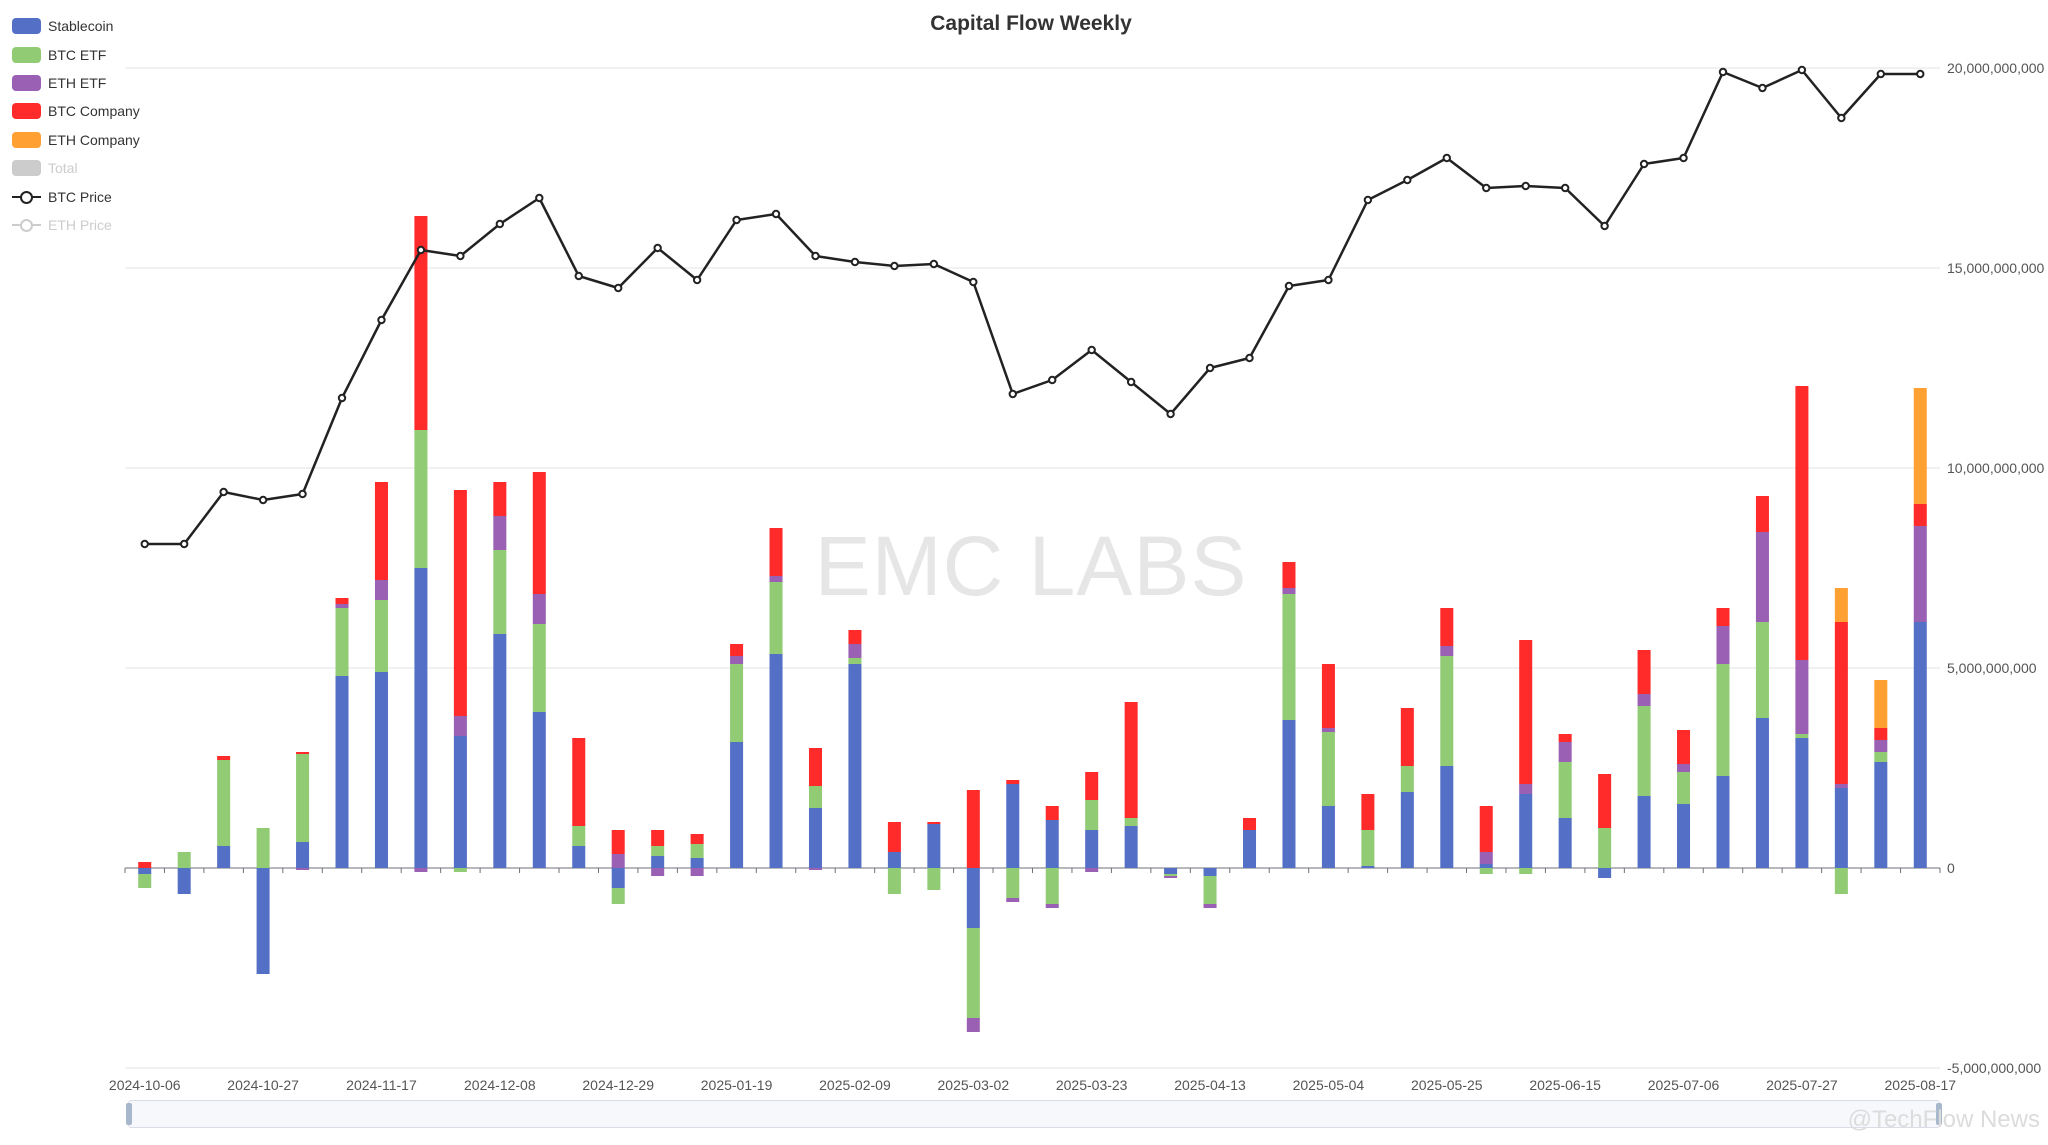  What do you see at coordinates (76, 140) in the screenshot?
I see `legend-item-eth-company: ETH Company` at bounding box center [76, 140].